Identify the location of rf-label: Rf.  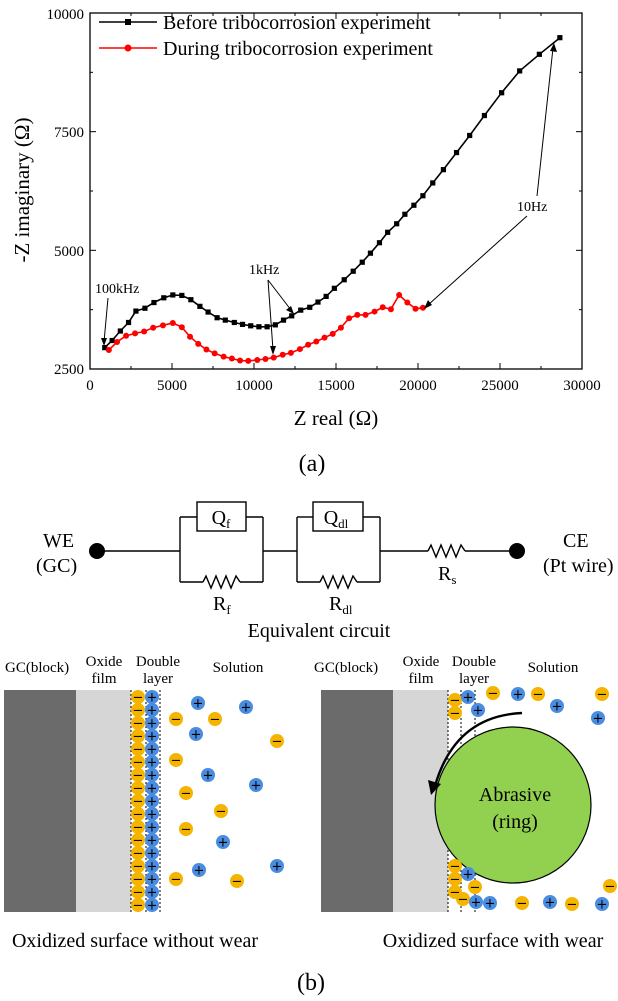
(222, 605).